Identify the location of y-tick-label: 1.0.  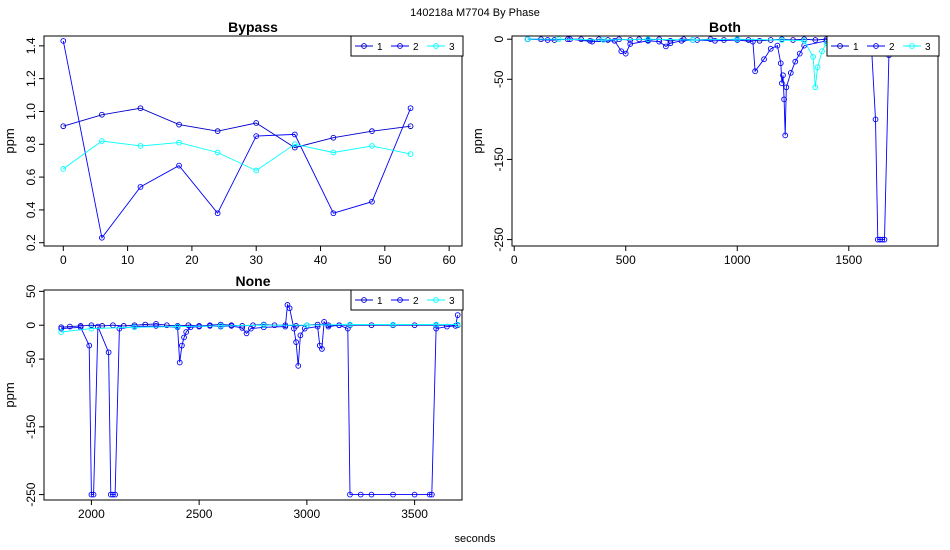
(31, 111).